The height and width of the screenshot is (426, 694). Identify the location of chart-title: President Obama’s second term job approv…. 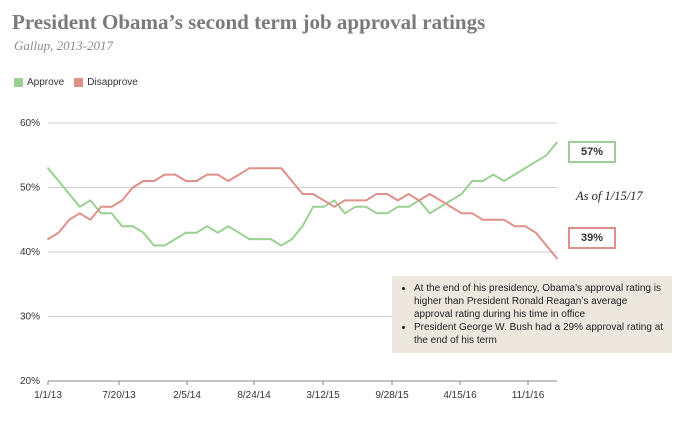
(249, 22).